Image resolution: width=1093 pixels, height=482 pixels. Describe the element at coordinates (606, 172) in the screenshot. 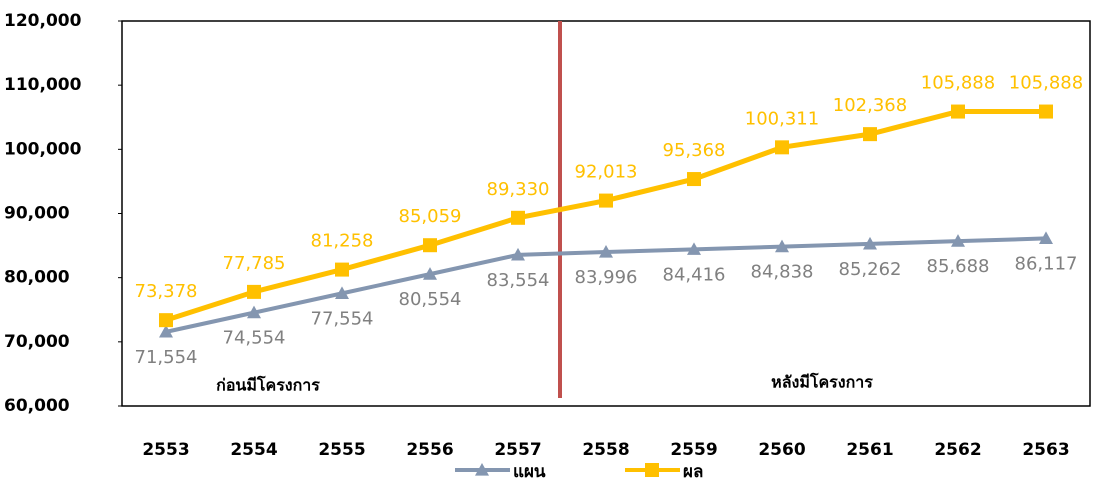

I see `value-label: 92,013` at that location.